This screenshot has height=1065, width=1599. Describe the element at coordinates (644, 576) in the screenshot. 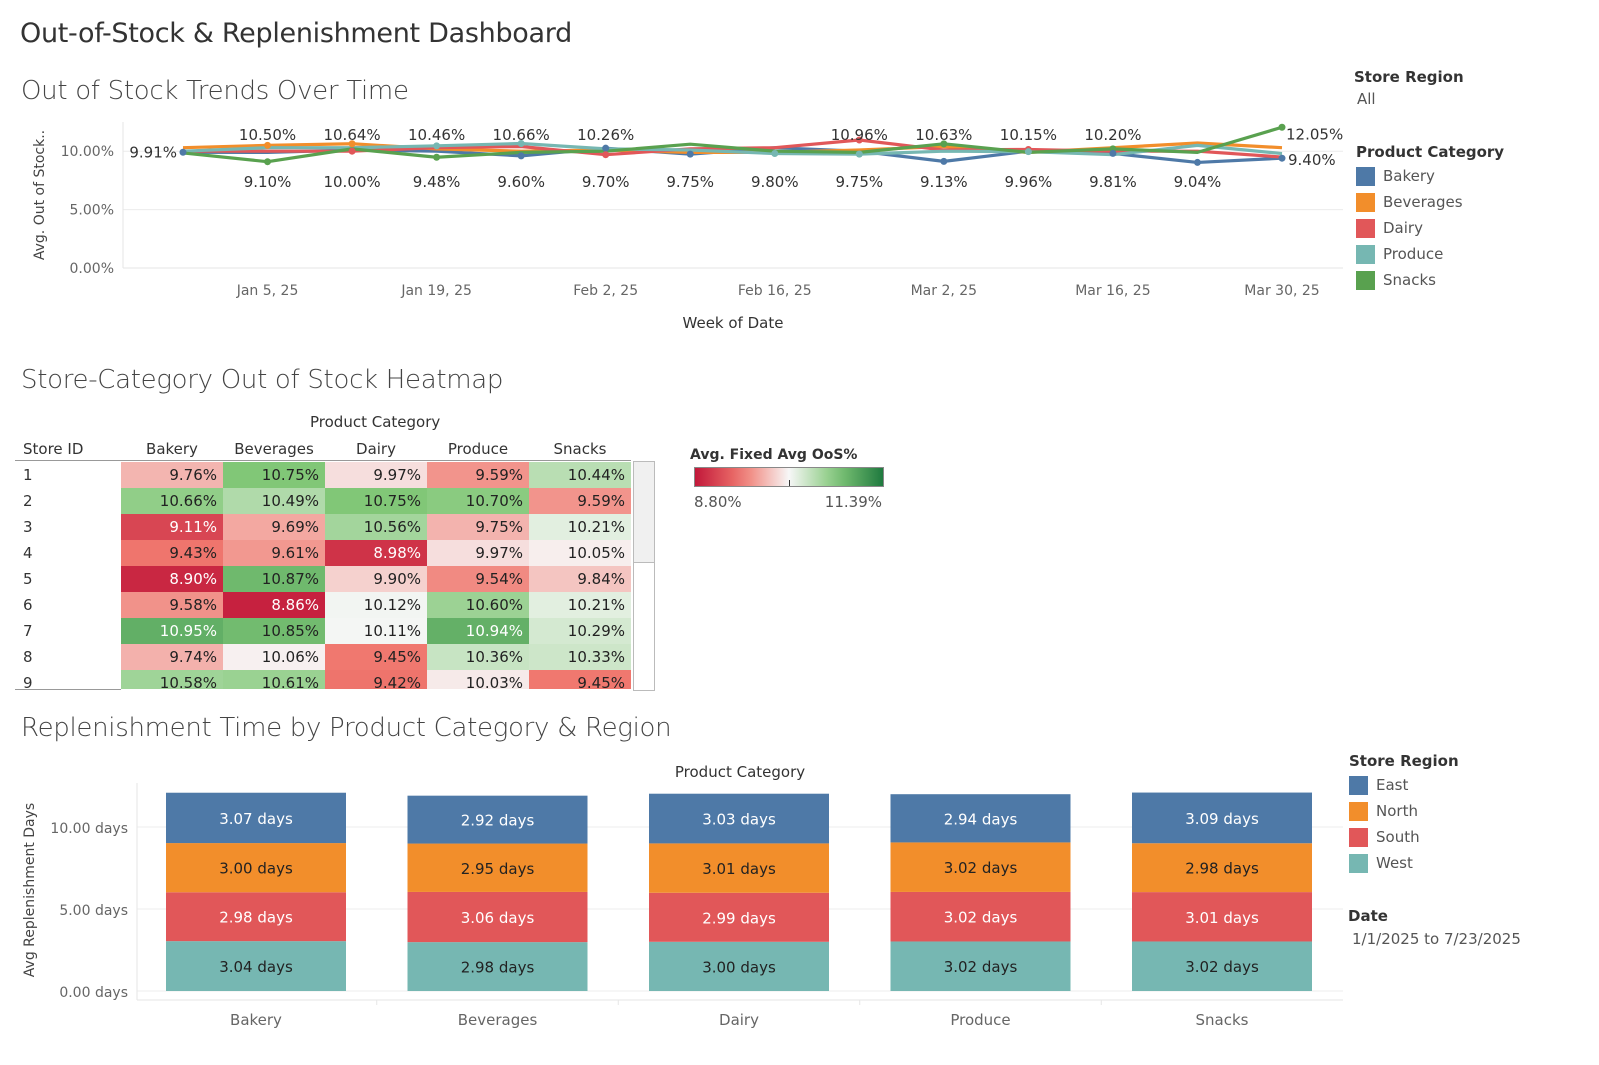

I see `heatmap-scrollbar` at that location.